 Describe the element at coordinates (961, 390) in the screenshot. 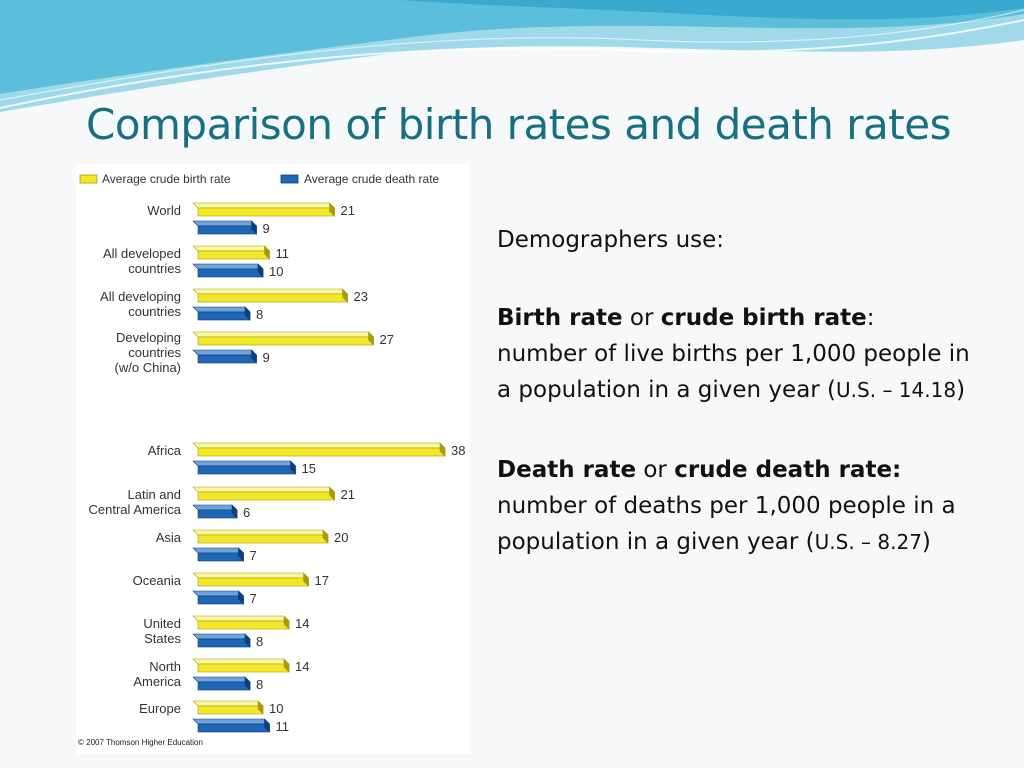

I see `birth-close: )` at that location.